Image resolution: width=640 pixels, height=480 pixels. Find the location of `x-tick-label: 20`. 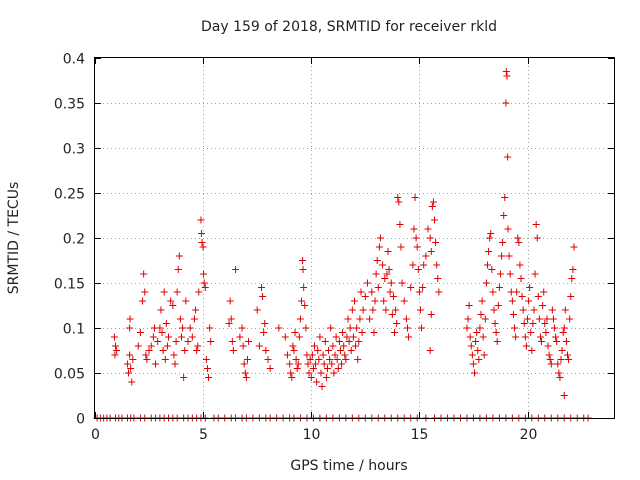

x-tick-label: 20 is located at coordinates (529, 435).